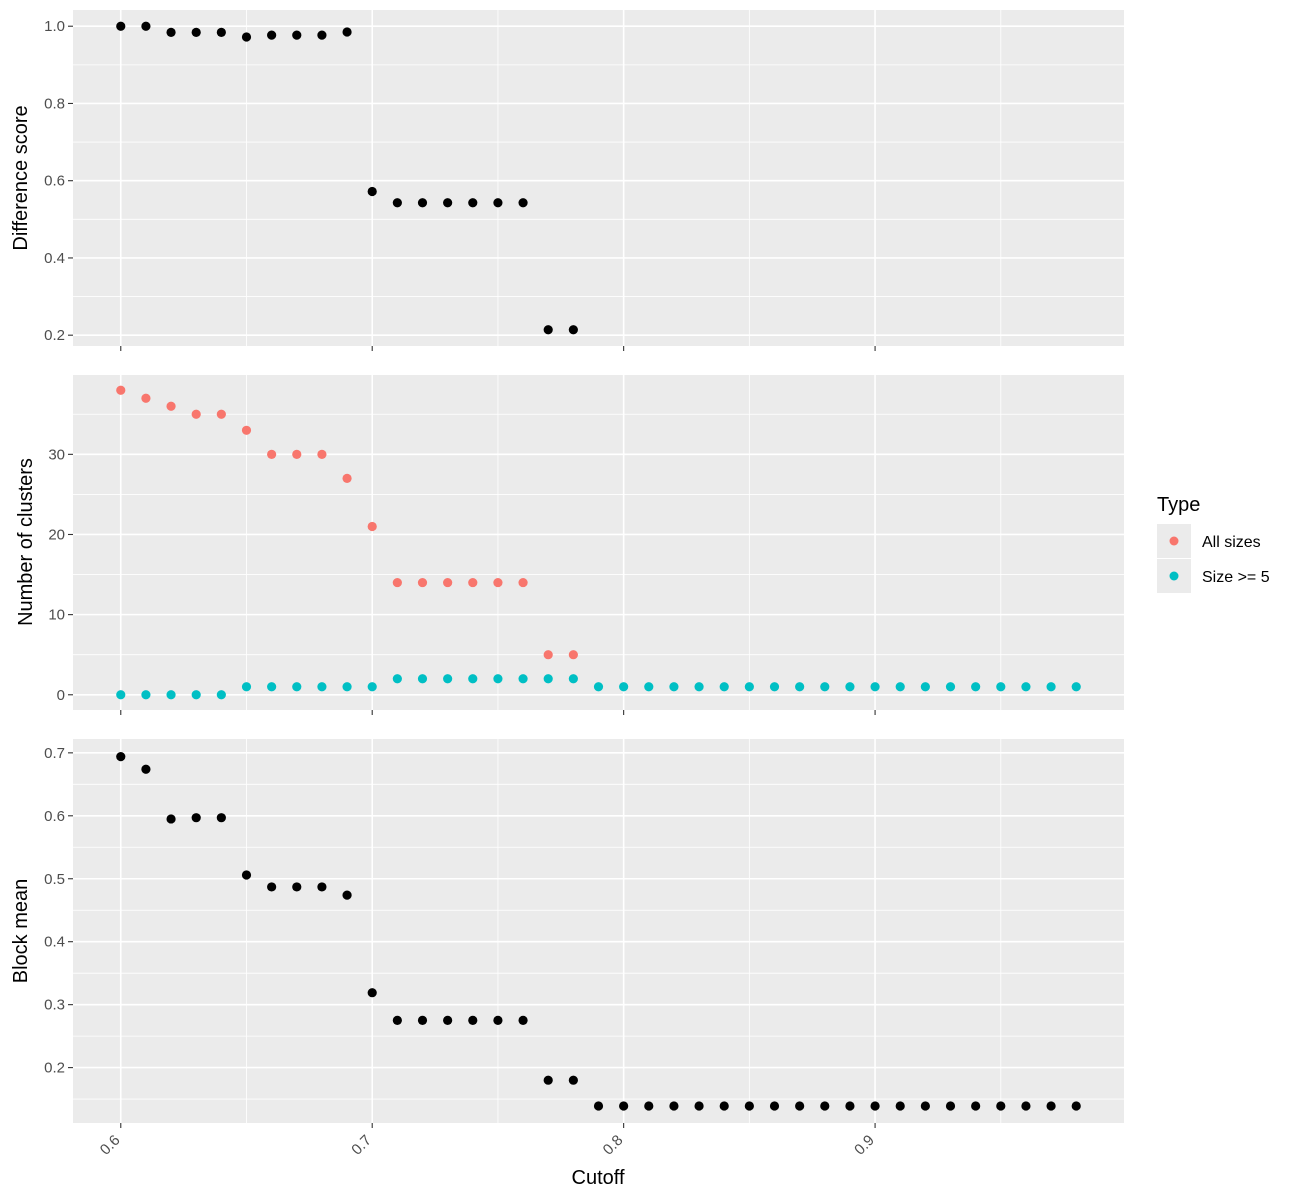 The width and height of the screenshot is (1300, 1200). What do you see at coordinates (361, 1145) in the screenshot?
I see `x-tick-label: 0.7` at bounding box center [361, 1145].